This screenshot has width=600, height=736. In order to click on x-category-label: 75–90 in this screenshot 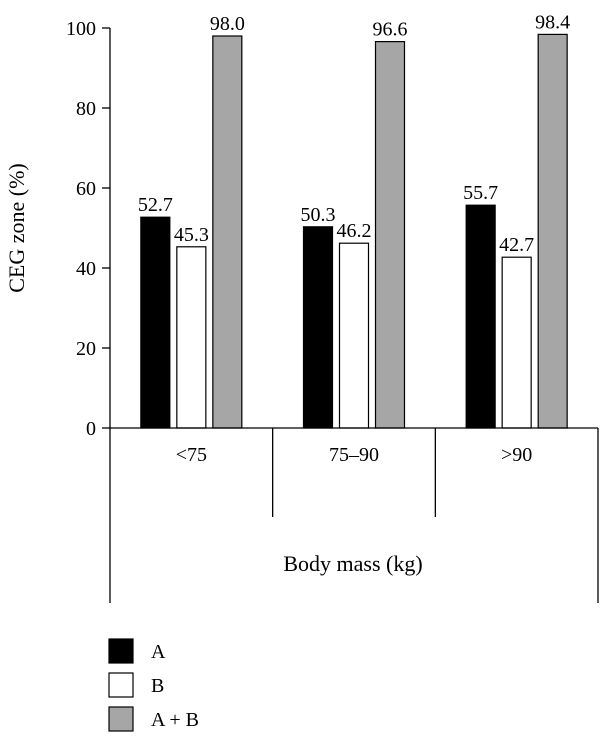, I will do `click(354, 455)`.